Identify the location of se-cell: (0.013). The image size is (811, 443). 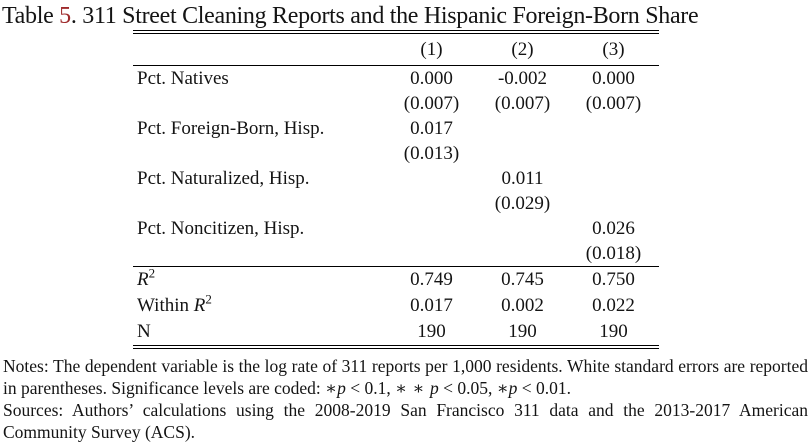
(431, 153).